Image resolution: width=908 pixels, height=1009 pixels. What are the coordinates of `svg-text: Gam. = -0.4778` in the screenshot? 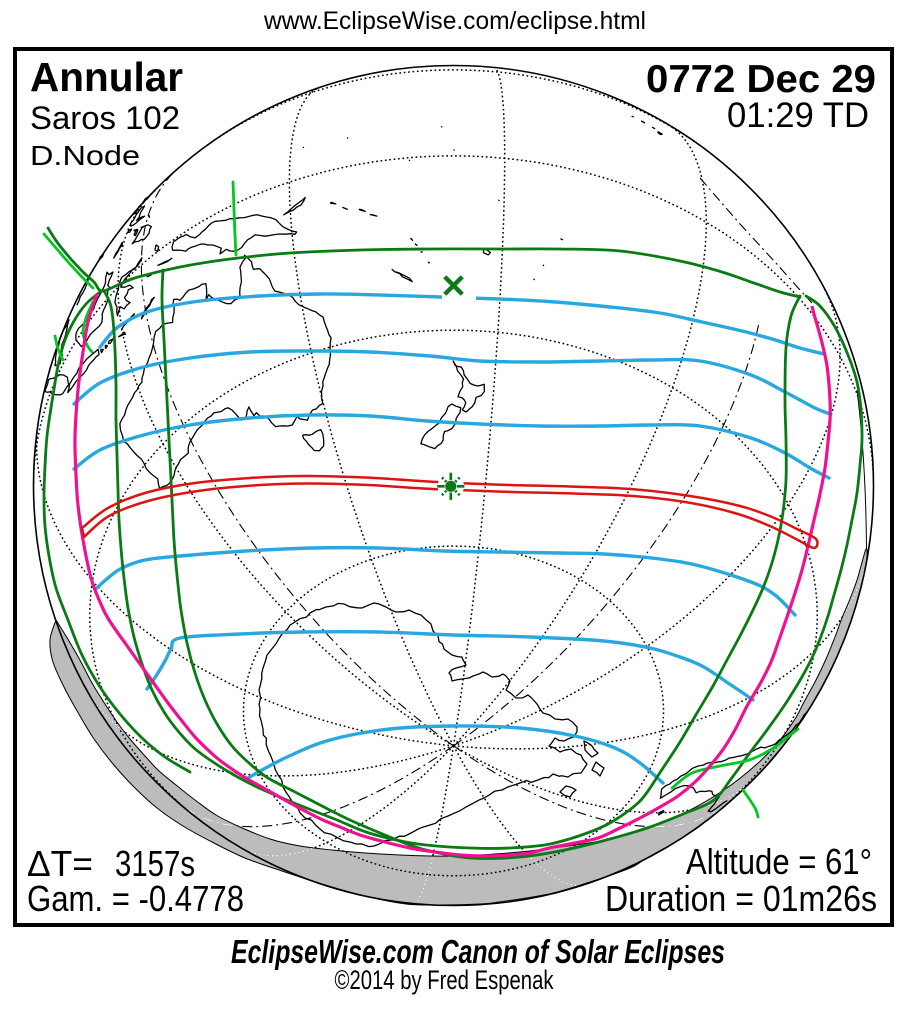 It's located at (135, 898).